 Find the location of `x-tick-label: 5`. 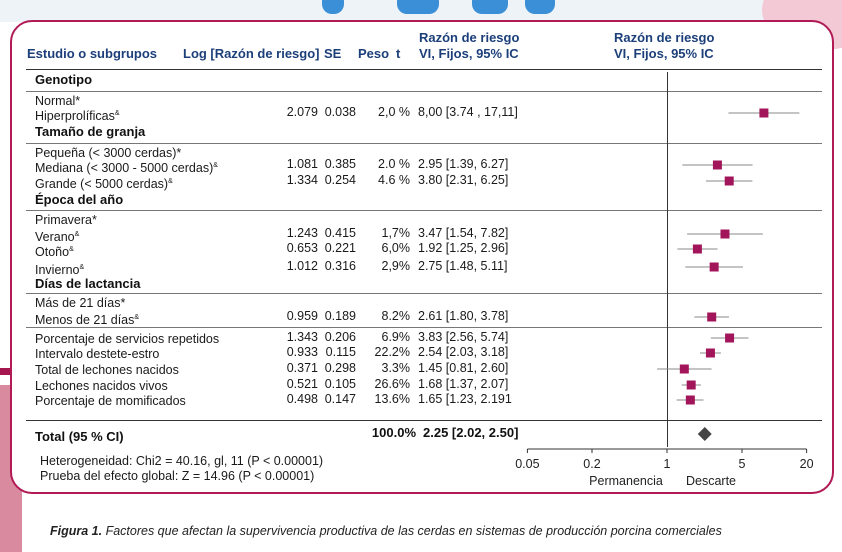

x-tick-label: 5 is located at coordinates (742, 464).